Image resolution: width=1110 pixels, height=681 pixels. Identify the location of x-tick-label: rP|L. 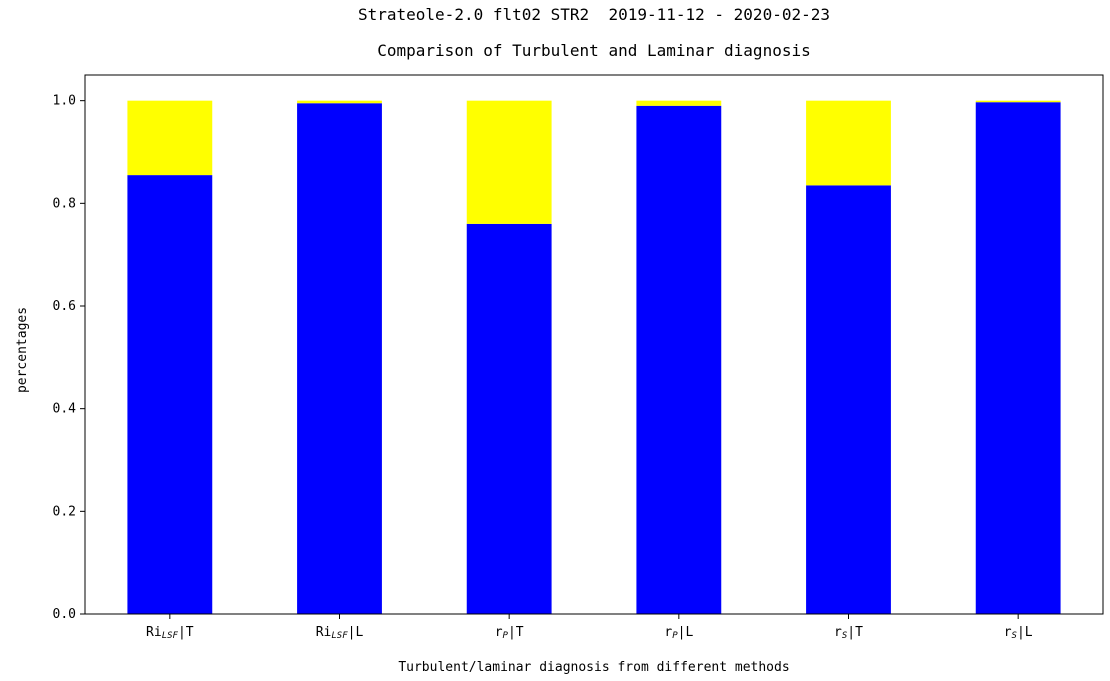
(678, 633).